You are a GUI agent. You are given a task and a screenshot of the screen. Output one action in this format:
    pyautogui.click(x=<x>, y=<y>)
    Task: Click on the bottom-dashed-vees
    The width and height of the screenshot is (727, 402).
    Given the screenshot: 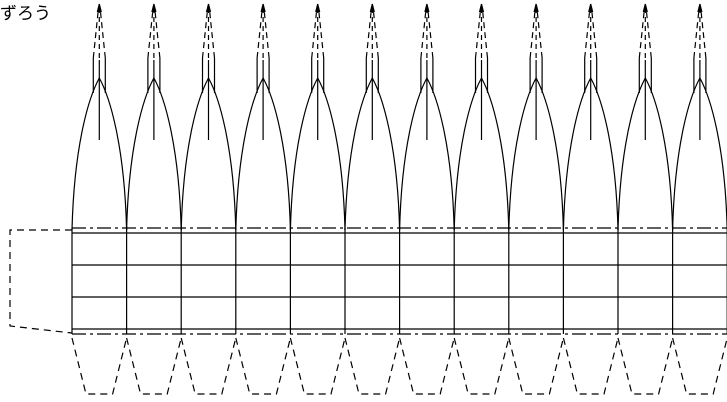 What is the action you would take?
    pyautogui.click(x=399, y=366)
    